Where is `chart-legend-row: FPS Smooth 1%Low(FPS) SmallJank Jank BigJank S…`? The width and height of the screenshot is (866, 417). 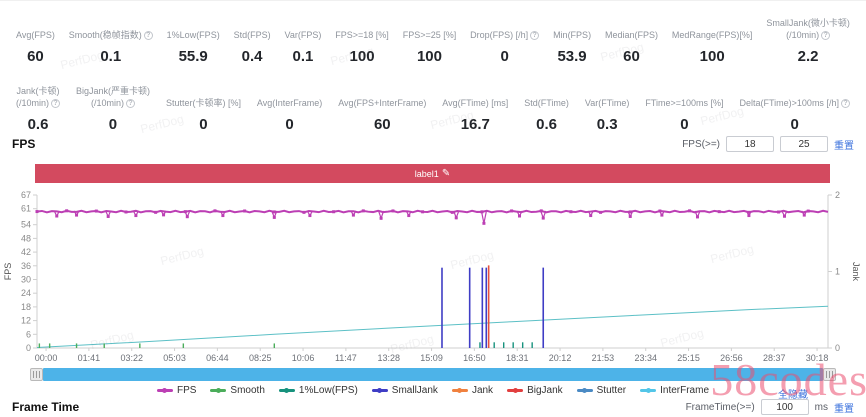
chart-legend-row: FPS Smooth 1%Low(FPS) SmallJank Jank BigJank S… is located at coordinates (433, 393).